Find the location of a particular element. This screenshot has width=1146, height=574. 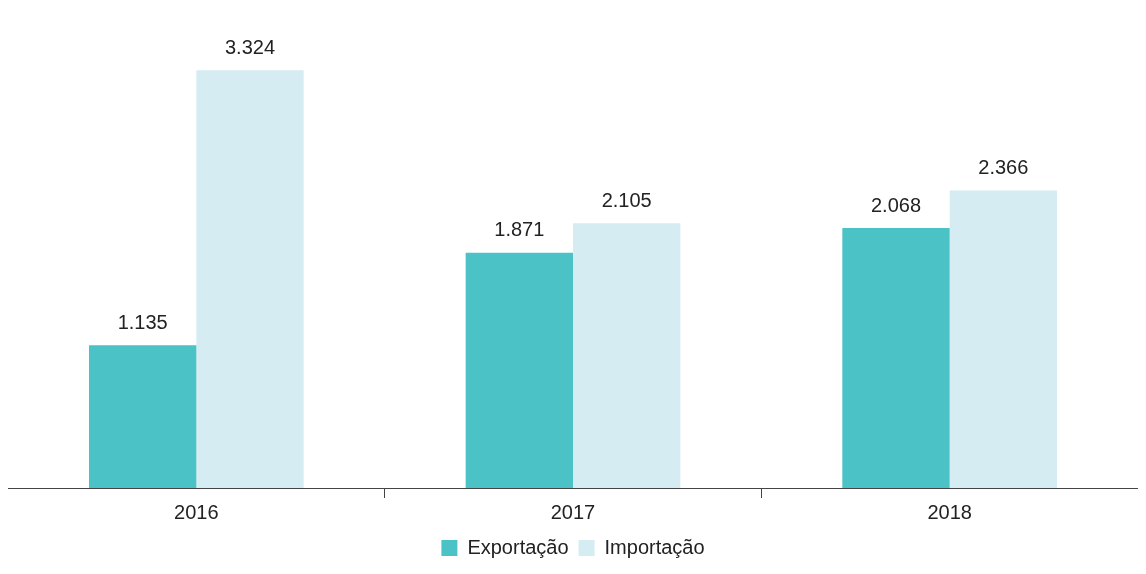

data-label: 1.871 is located at coordinates (519, 229).